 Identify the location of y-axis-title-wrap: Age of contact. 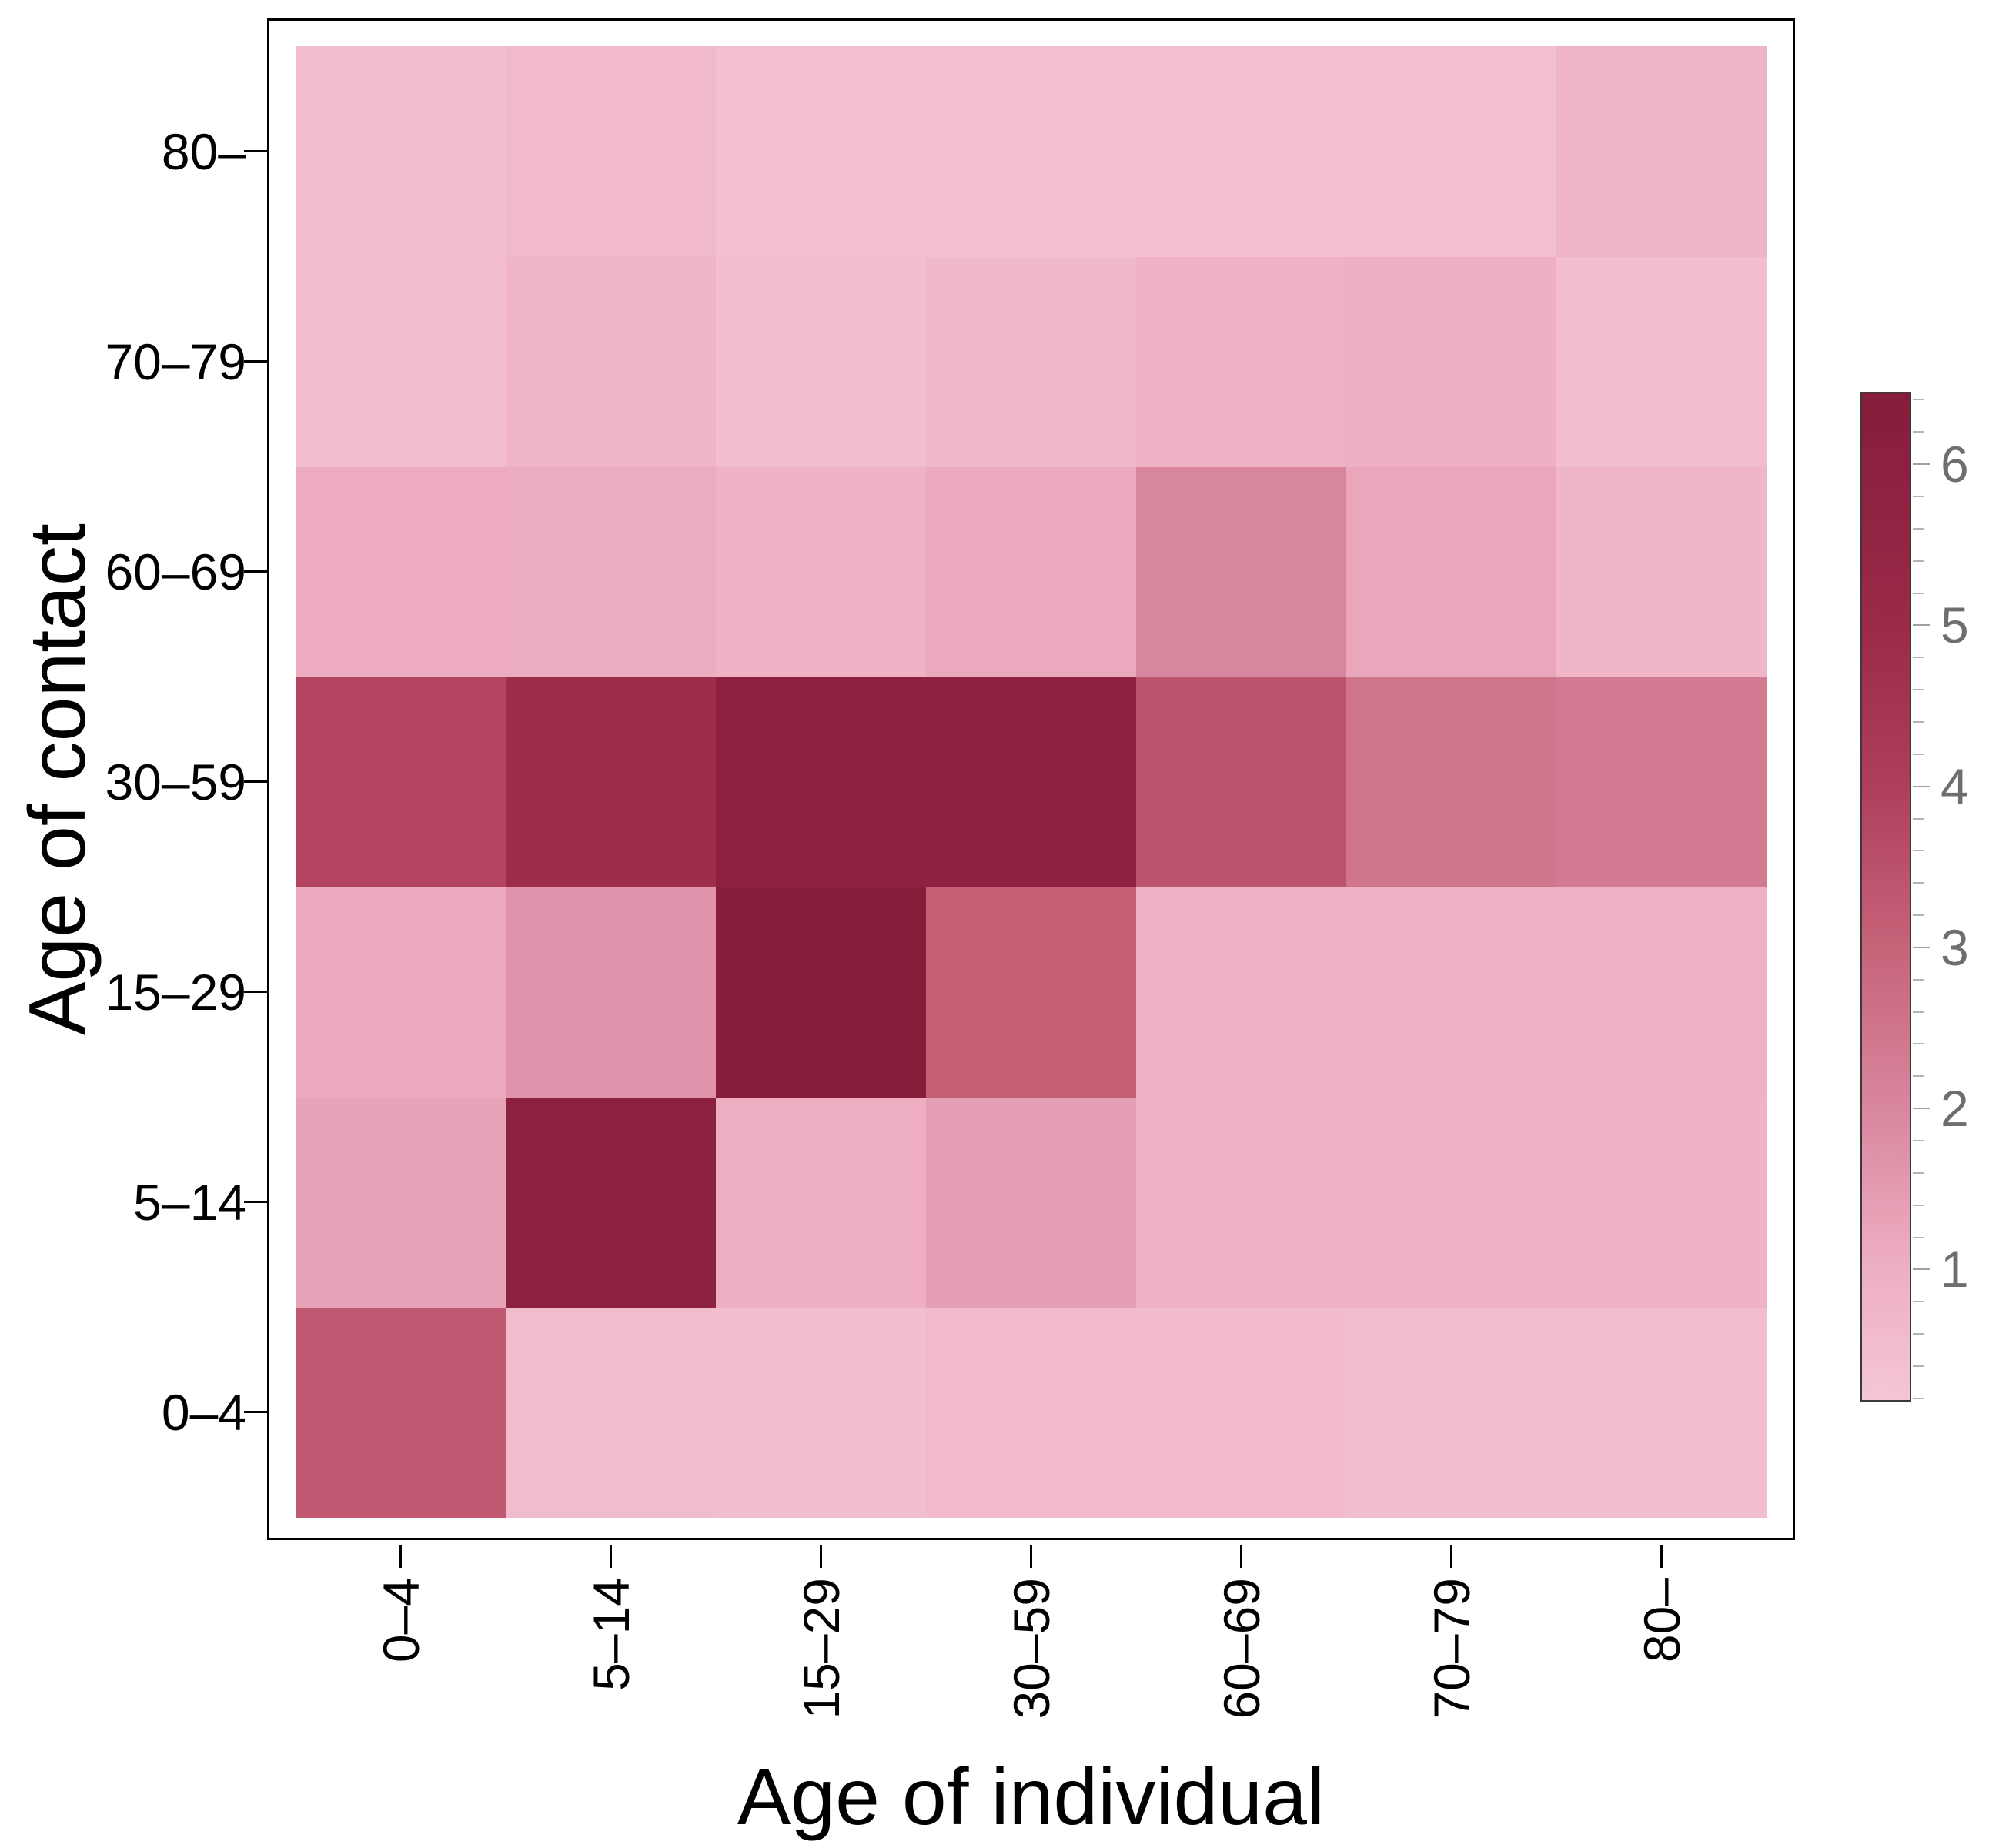
(58, 779).